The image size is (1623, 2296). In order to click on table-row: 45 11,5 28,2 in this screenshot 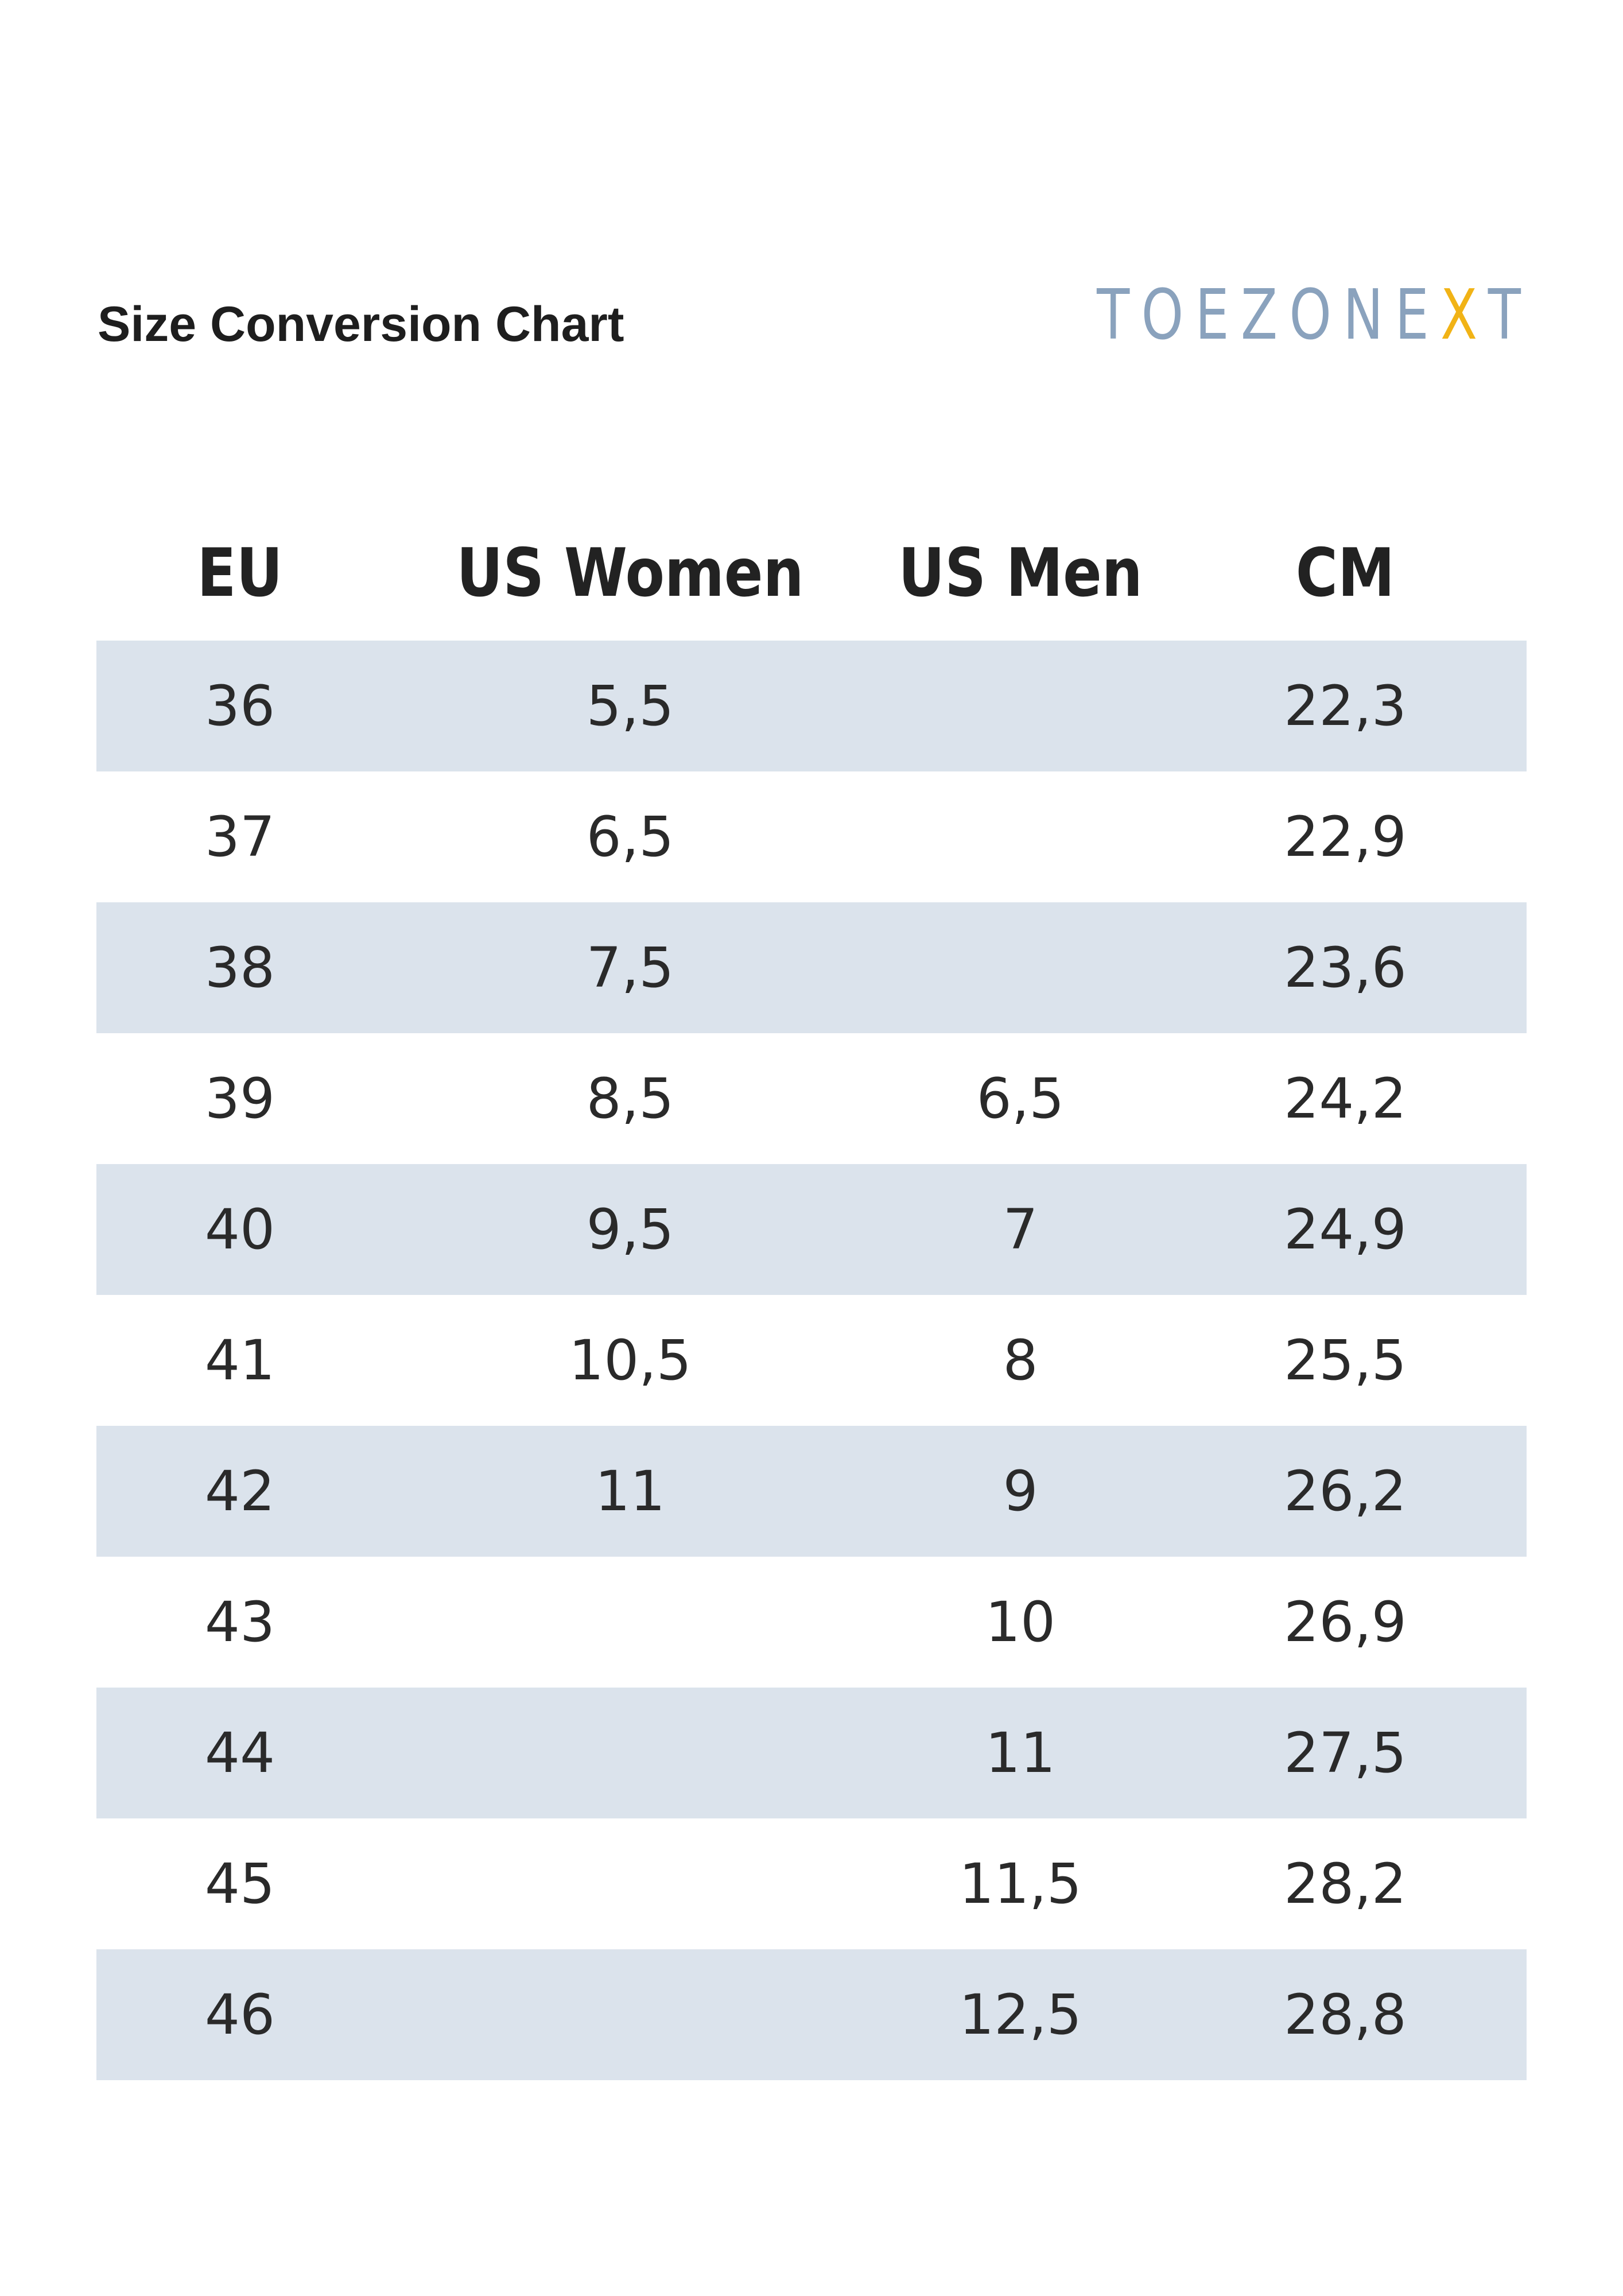, I will do `click(811, 1883)`.